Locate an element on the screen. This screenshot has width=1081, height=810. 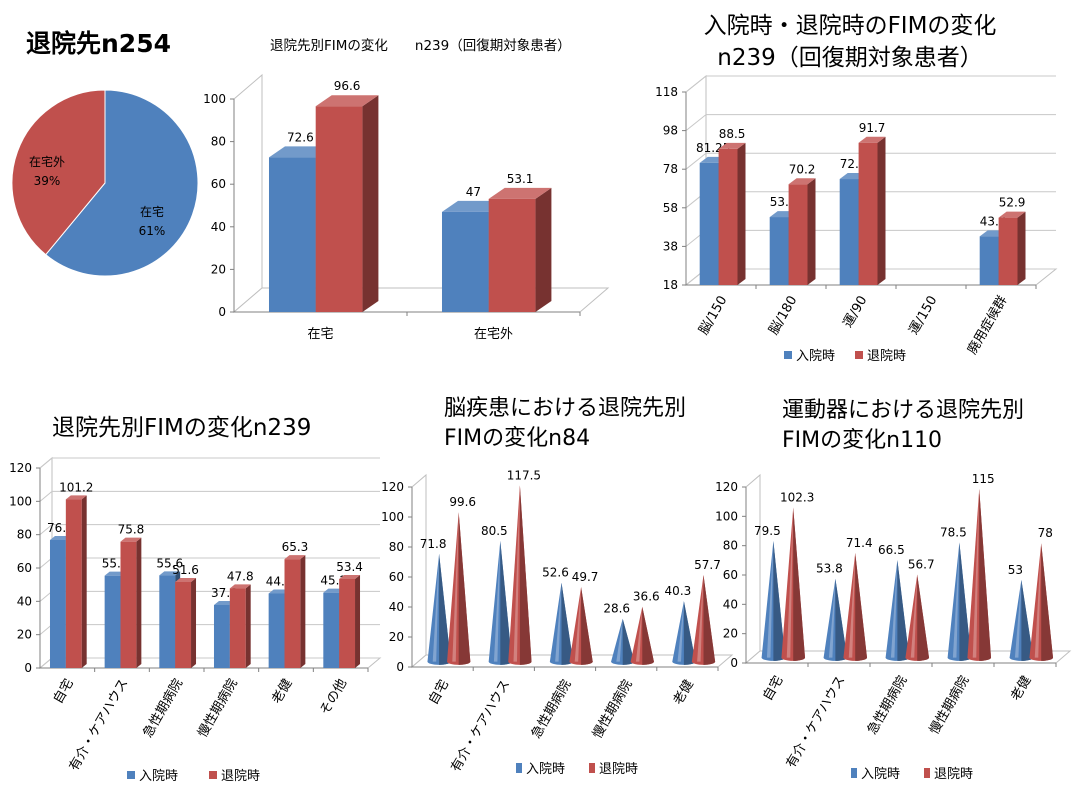
bar1-value-label: 47 is located at coordinates (473, 192).